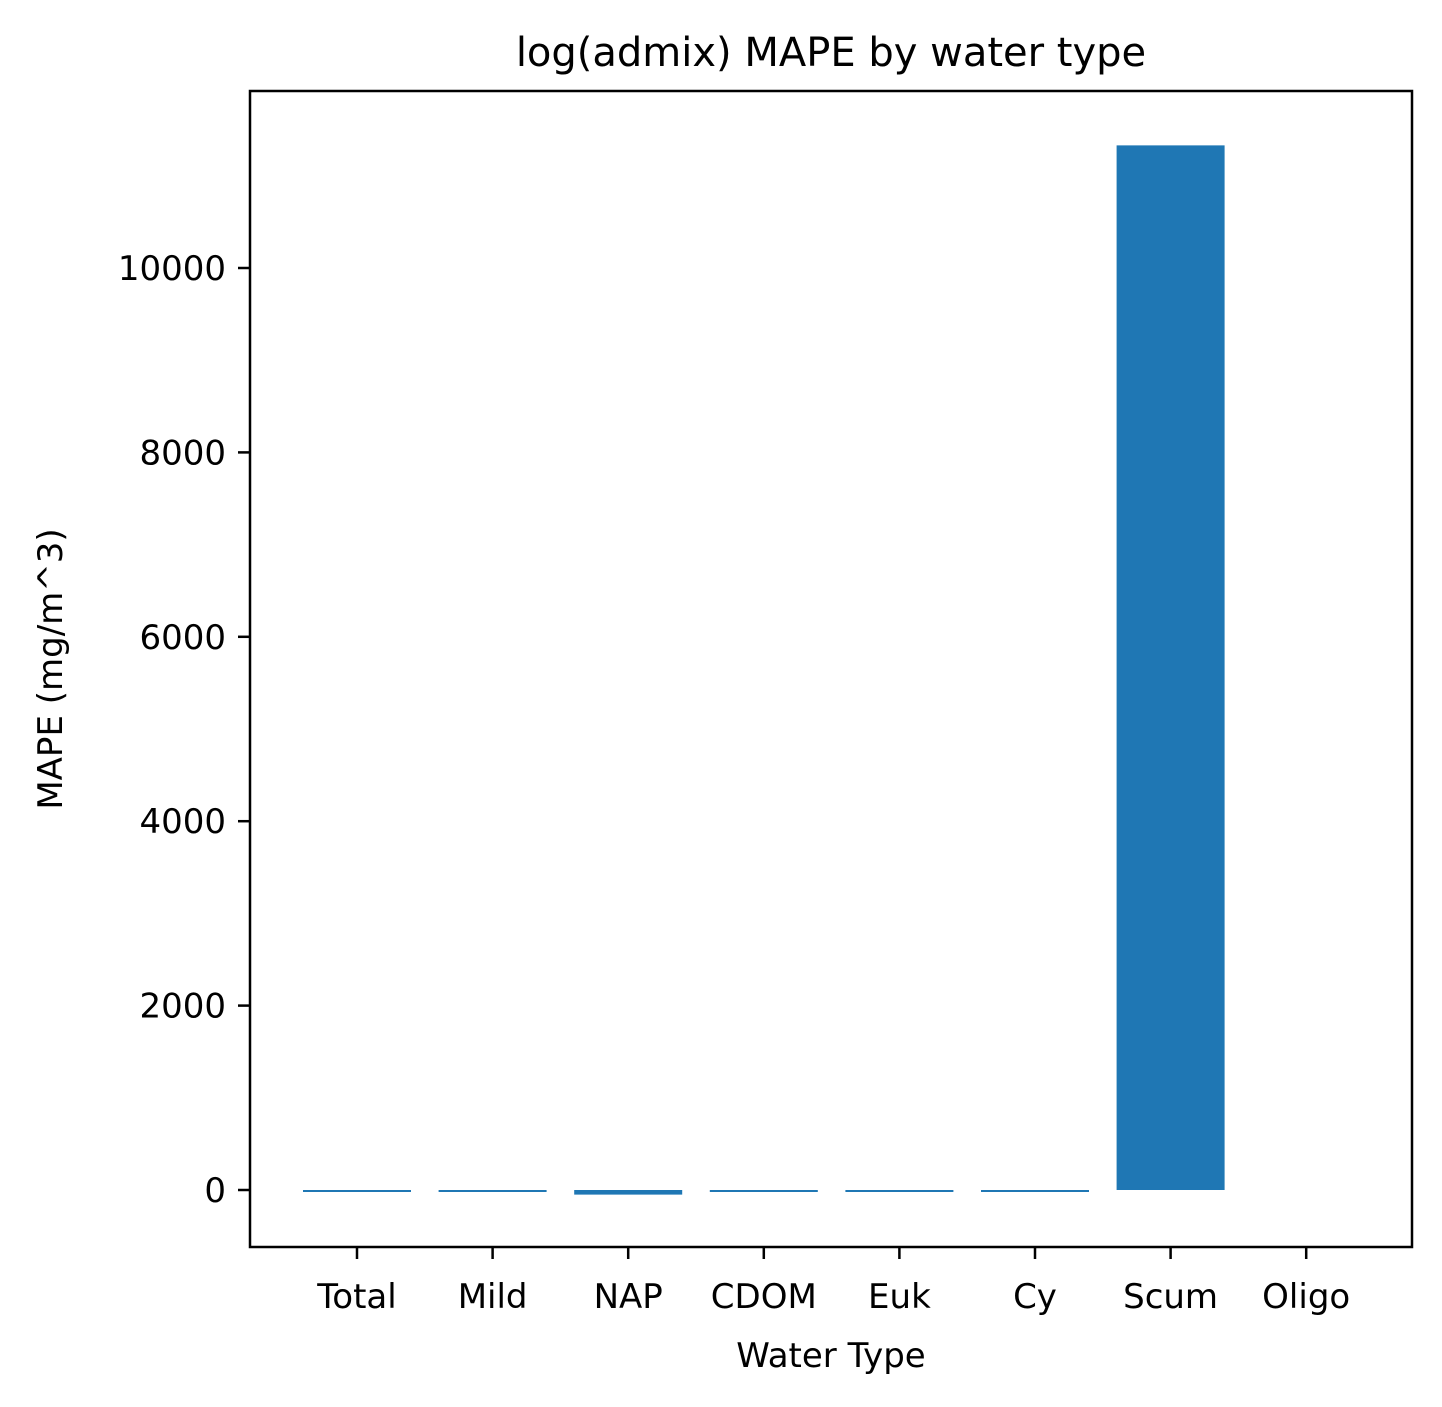 The image size is (1442, 1407). I want to click on bar-cdom, so click(763, 1191).